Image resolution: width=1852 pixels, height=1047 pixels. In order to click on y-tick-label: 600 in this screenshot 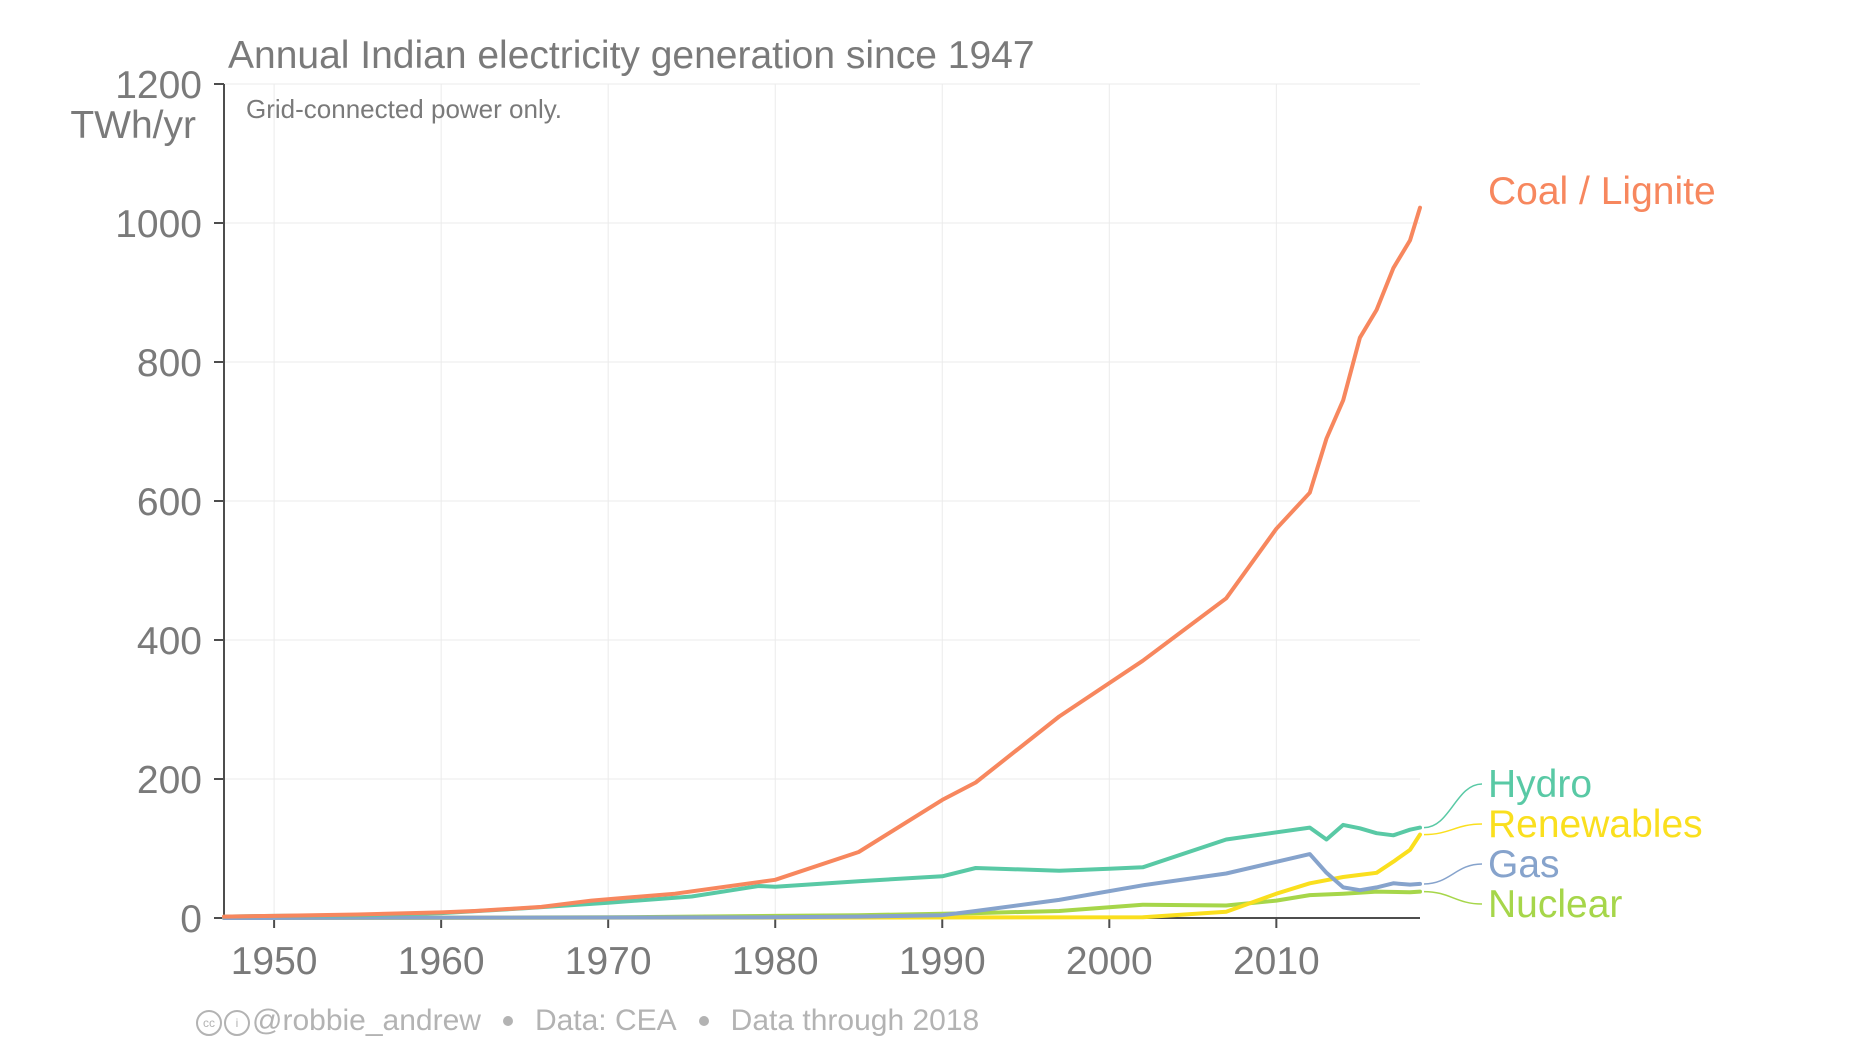, I will do `click(169, 502)`.